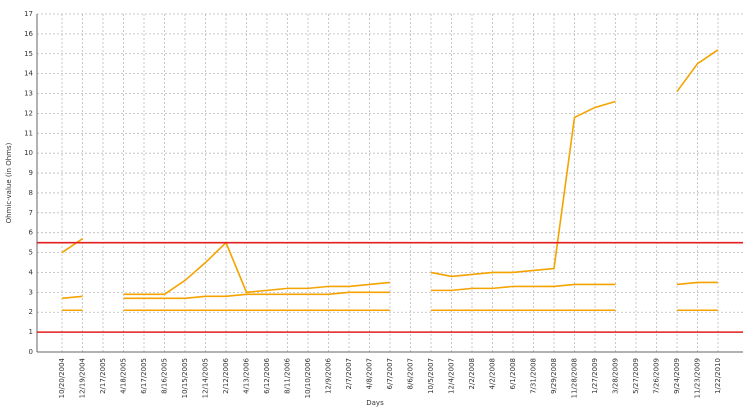  I want to click on y-tick-label: 12, so click(28, 113).